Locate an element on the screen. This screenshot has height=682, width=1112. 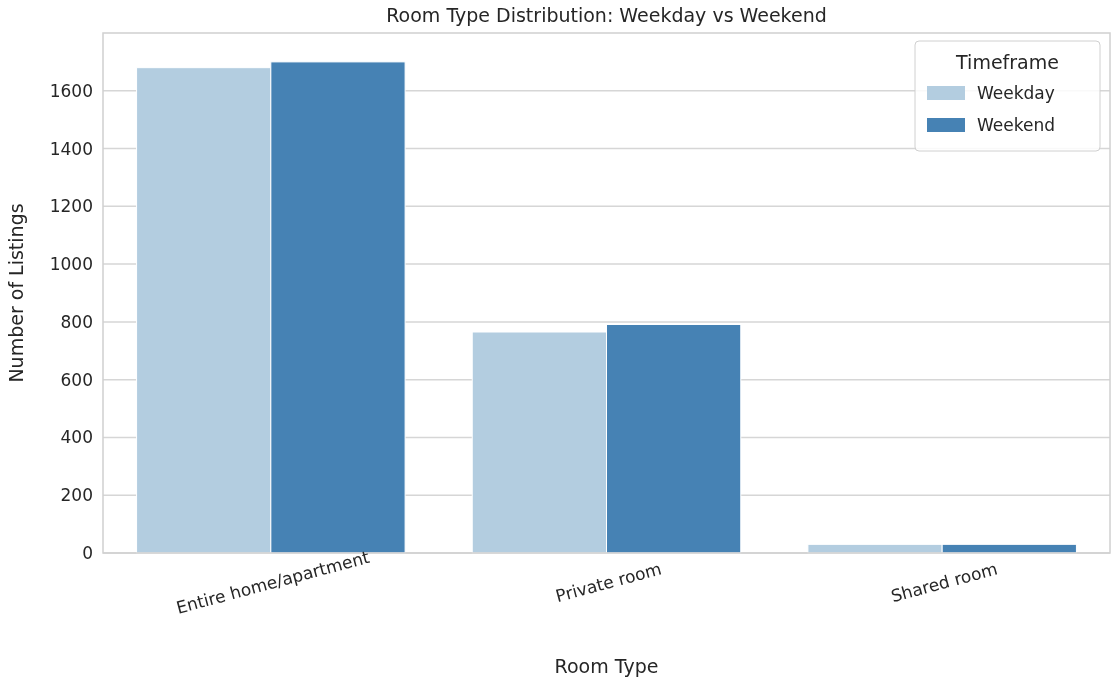
y-axis-title: Number of Listings is located at coordinates (16, 293).